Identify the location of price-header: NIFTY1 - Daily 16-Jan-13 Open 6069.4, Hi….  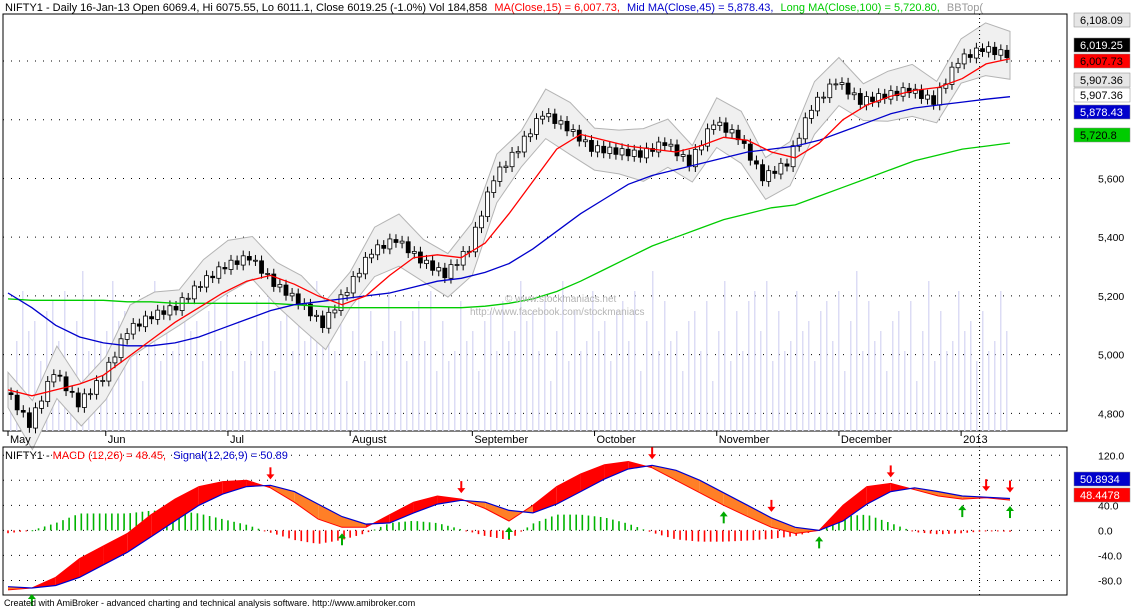
(494, 8).